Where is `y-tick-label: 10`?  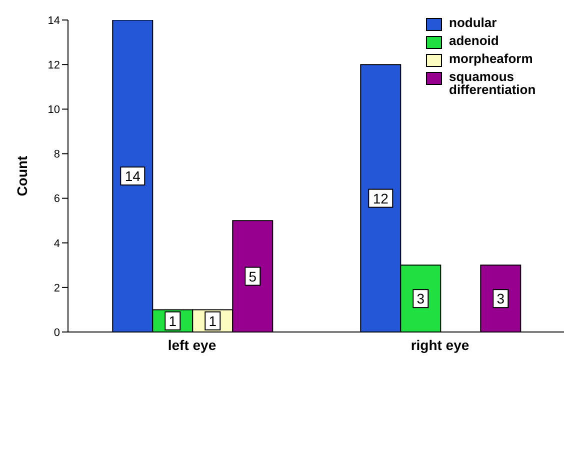
y-tick-label: 10 is located at coordinates (54, 110).